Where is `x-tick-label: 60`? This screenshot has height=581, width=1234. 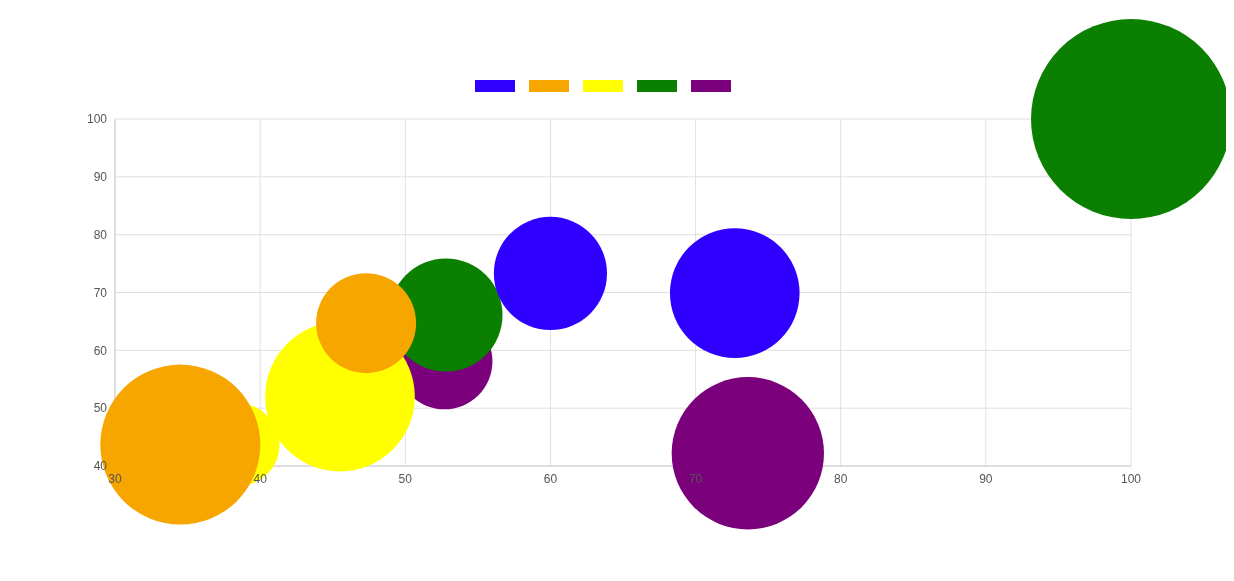 x-tick-label: 60 is located at coordinates (550, 478).